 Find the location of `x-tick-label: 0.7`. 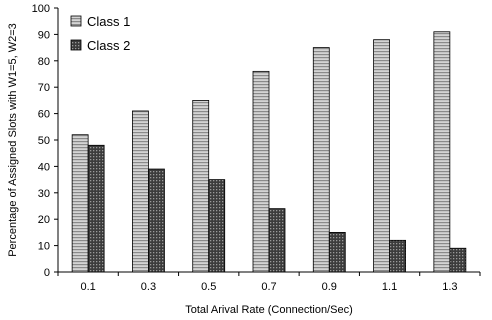

x-tick-label: 0.7 is located at coordinates (268, 287).